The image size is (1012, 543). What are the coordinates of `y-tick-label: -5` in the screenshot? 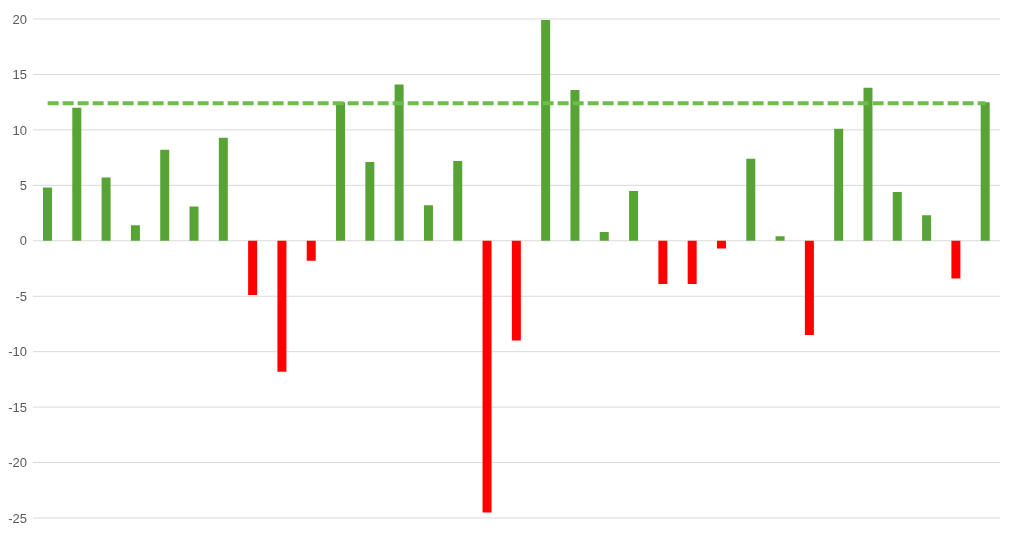 It's located at (21, 296).